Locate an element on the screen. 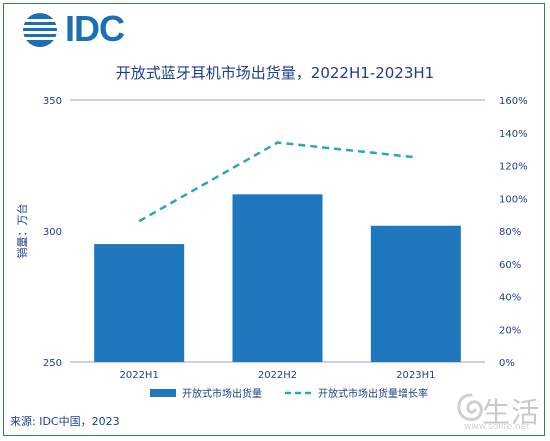 This screenshot has height=441, width=550. y-tick-label: 350 is located at coordinates (52, 101).